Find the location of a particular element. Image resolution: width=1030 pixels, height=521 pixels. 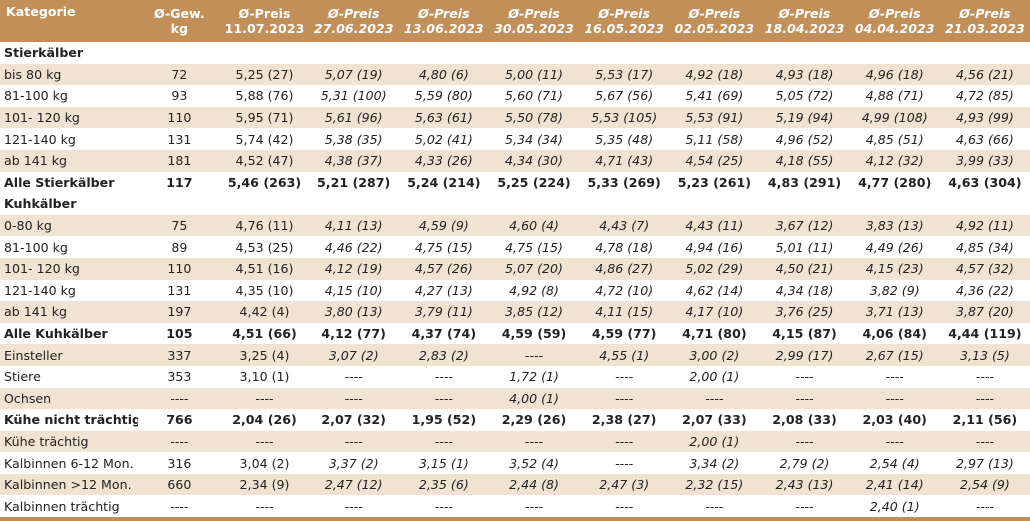

price-cell: 4,85 (34) is located at coordinates (984, 247).